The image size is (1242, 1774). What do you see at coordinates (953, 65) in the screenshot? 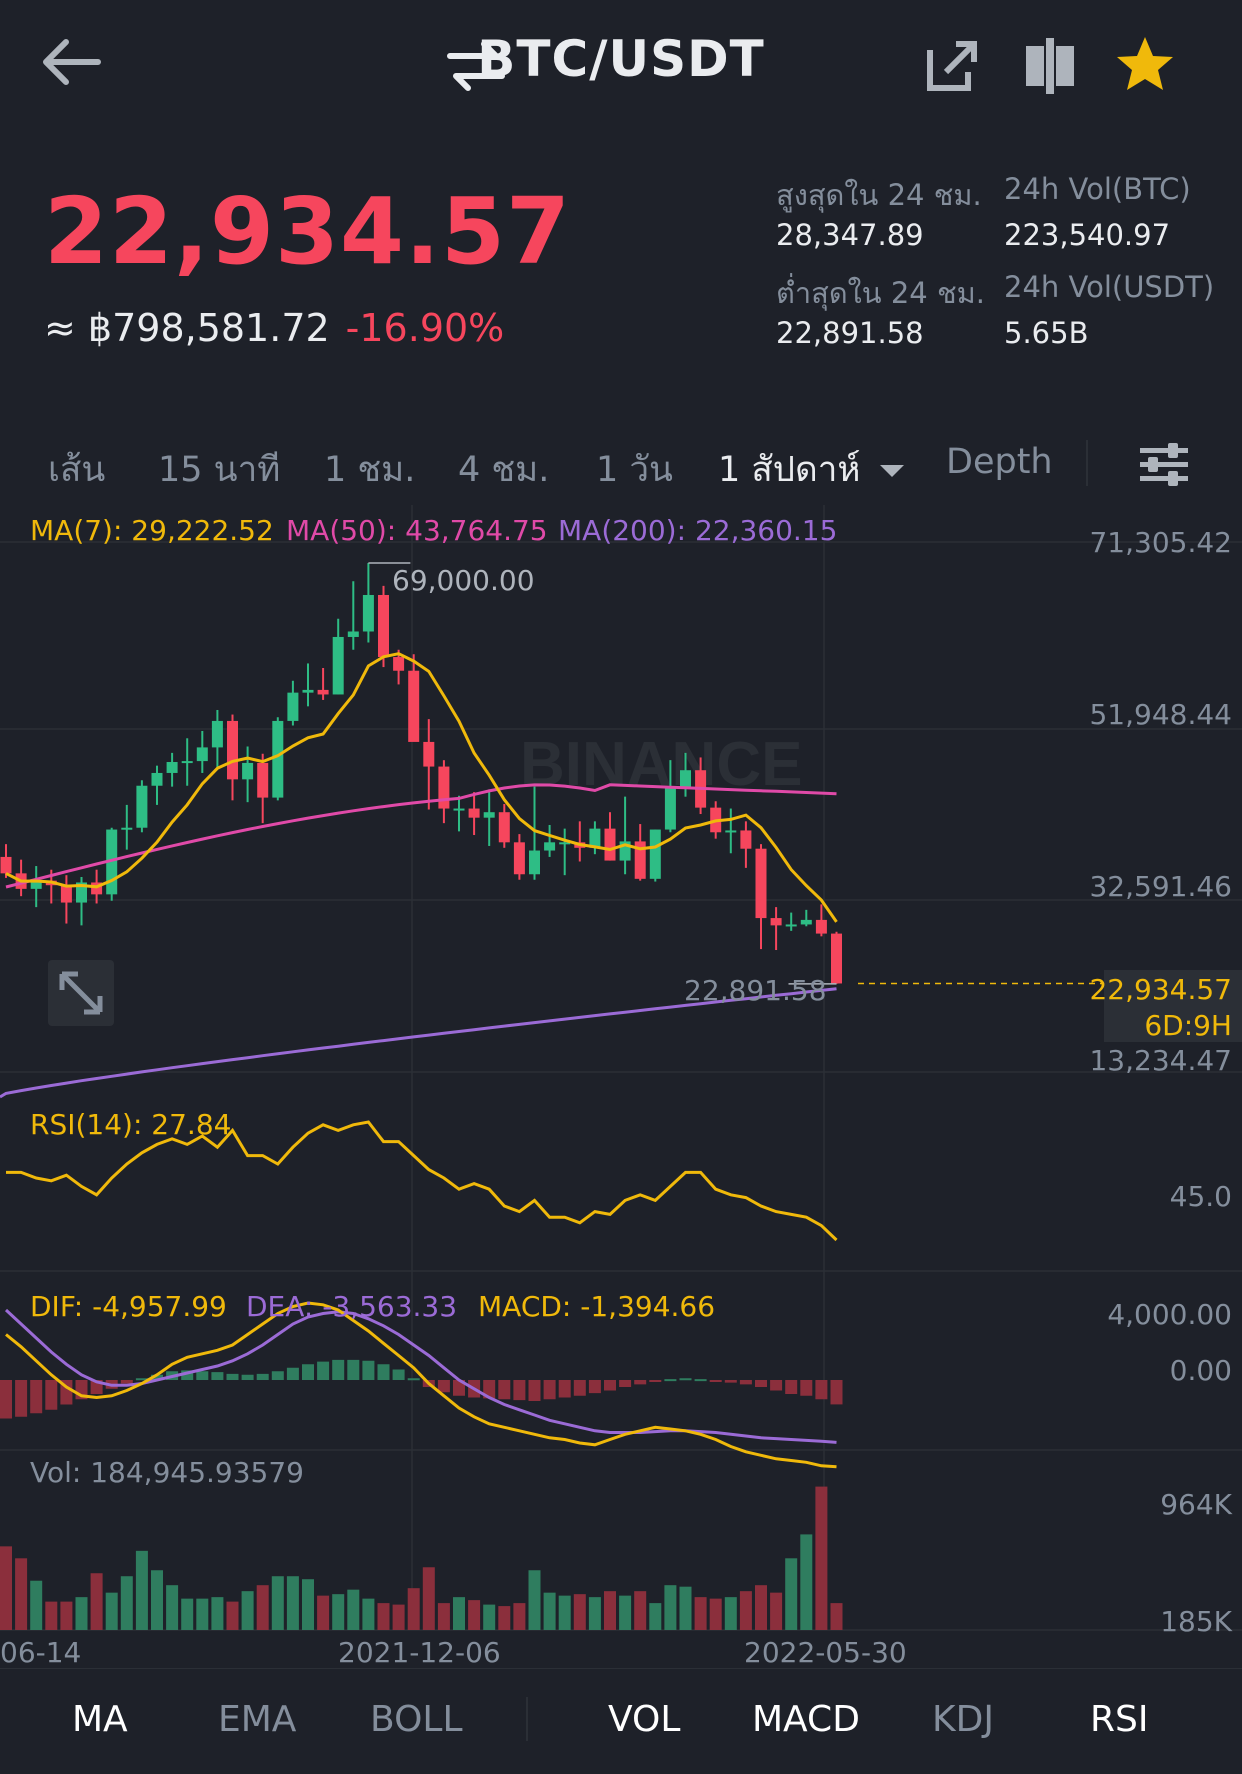
I see `share-icon` at bounding box center [953, 65].